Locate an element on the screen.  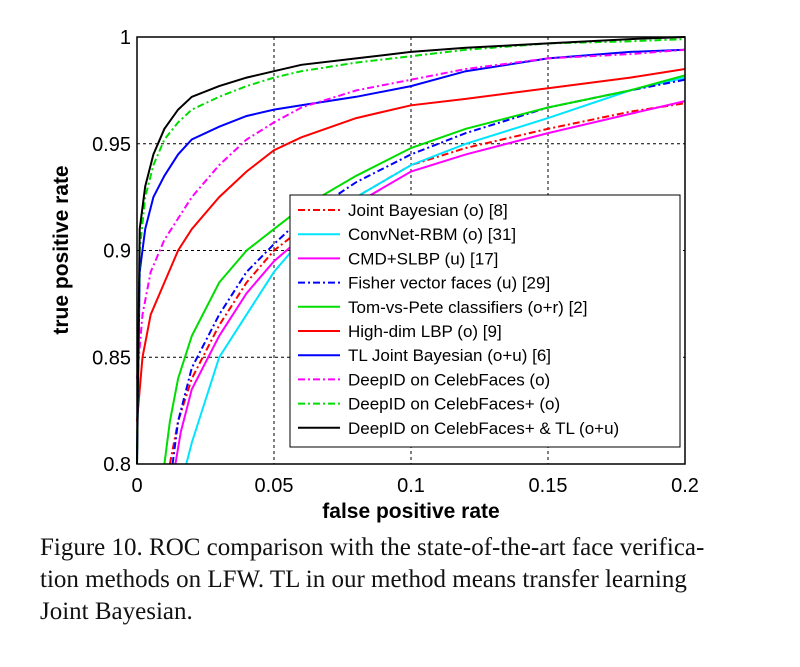
legend-label: ConvNet-RBM (o) [31] is located at coordinates (432, 234).